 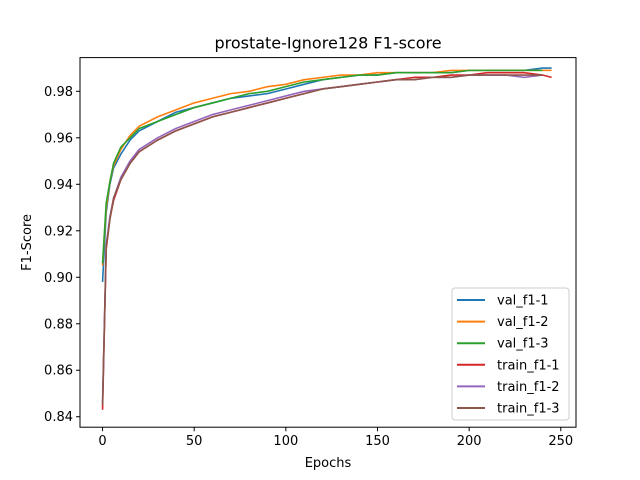 I want to click on y-tick-label: 0.86, so click(x=58, y=371).